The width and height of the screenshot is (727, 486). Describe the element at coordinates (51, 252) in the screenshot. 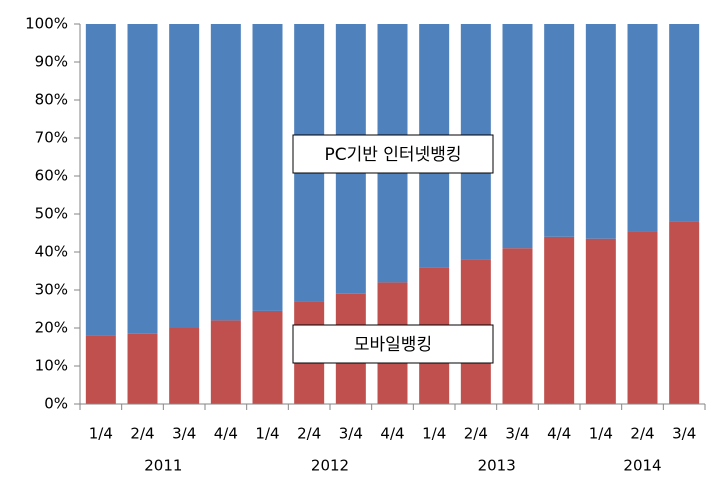

I see `y-tick-label: 40%` at that location.